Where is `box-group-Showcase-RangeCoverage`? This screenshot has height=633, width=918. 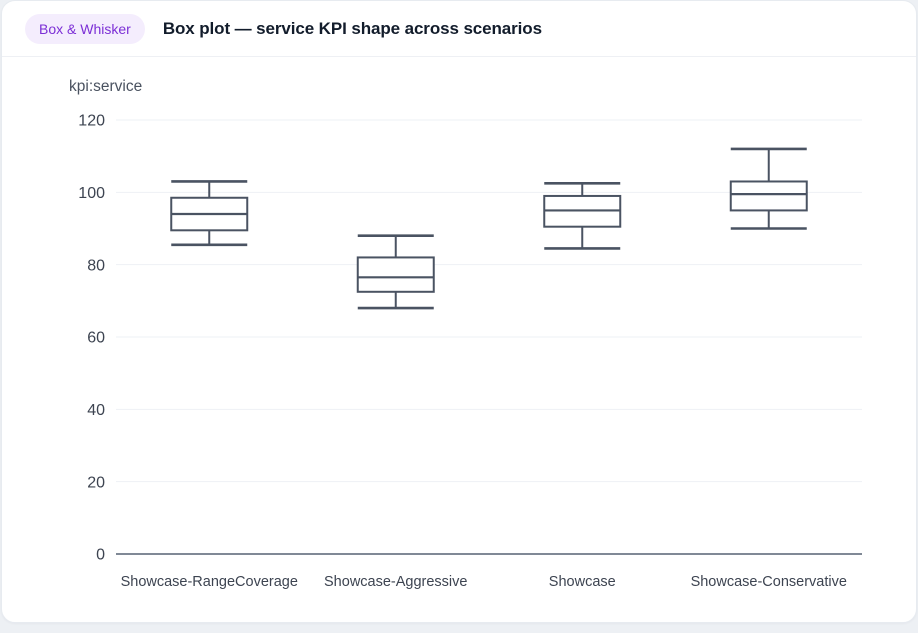
box-group-Showcase-RangeCoverage is located at coordinates (209, 213).